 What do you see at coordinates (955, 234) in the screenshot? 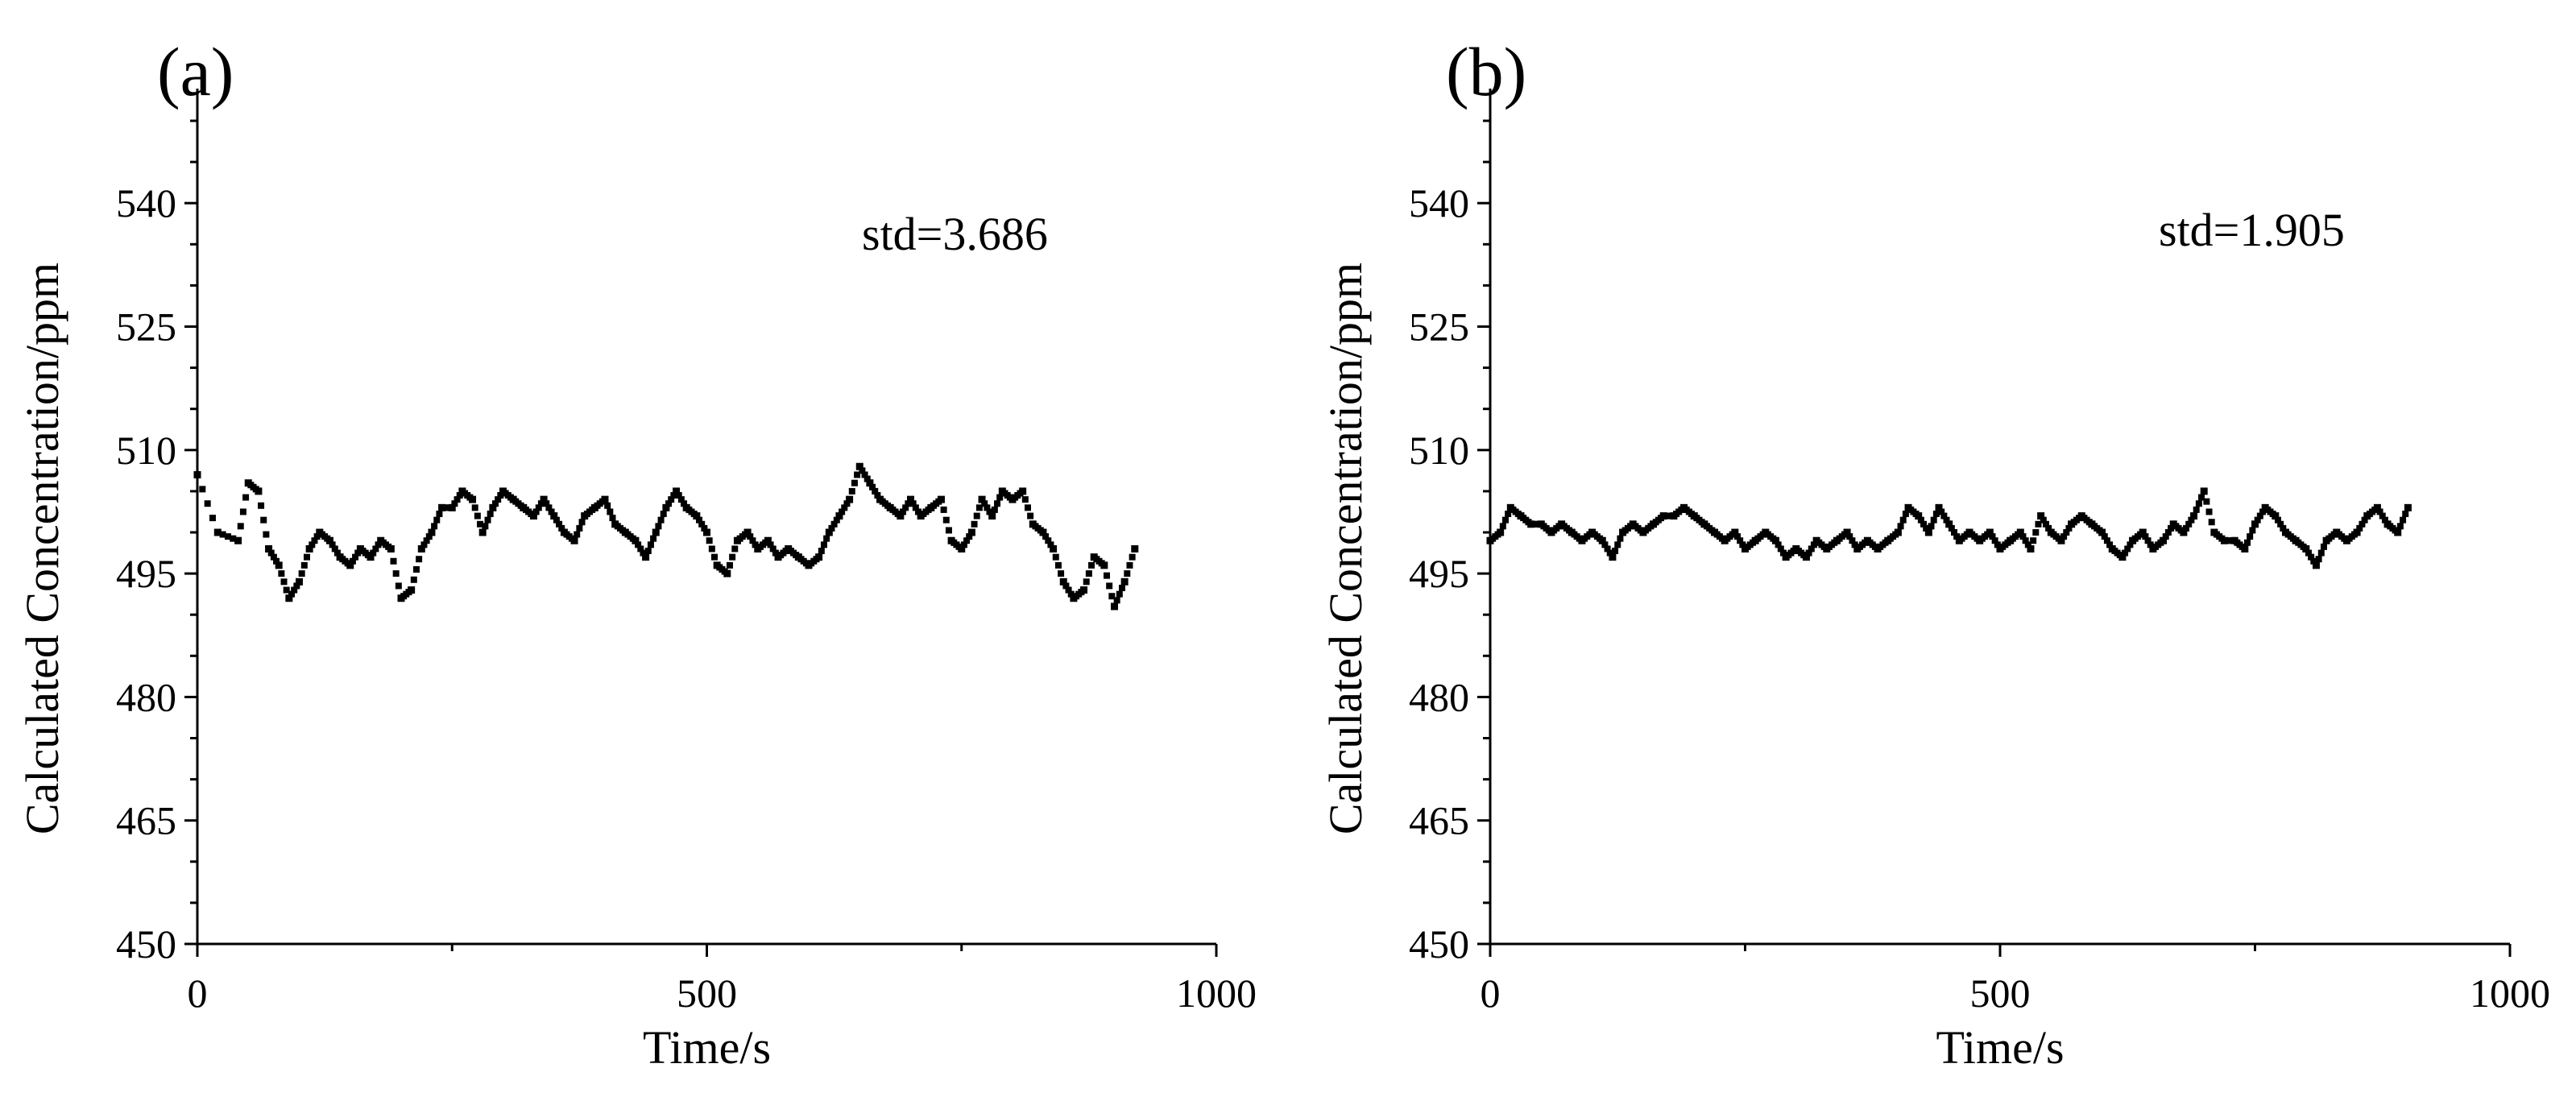
I see `std-annotation: std=3.686` at bounding box center [955, 234].